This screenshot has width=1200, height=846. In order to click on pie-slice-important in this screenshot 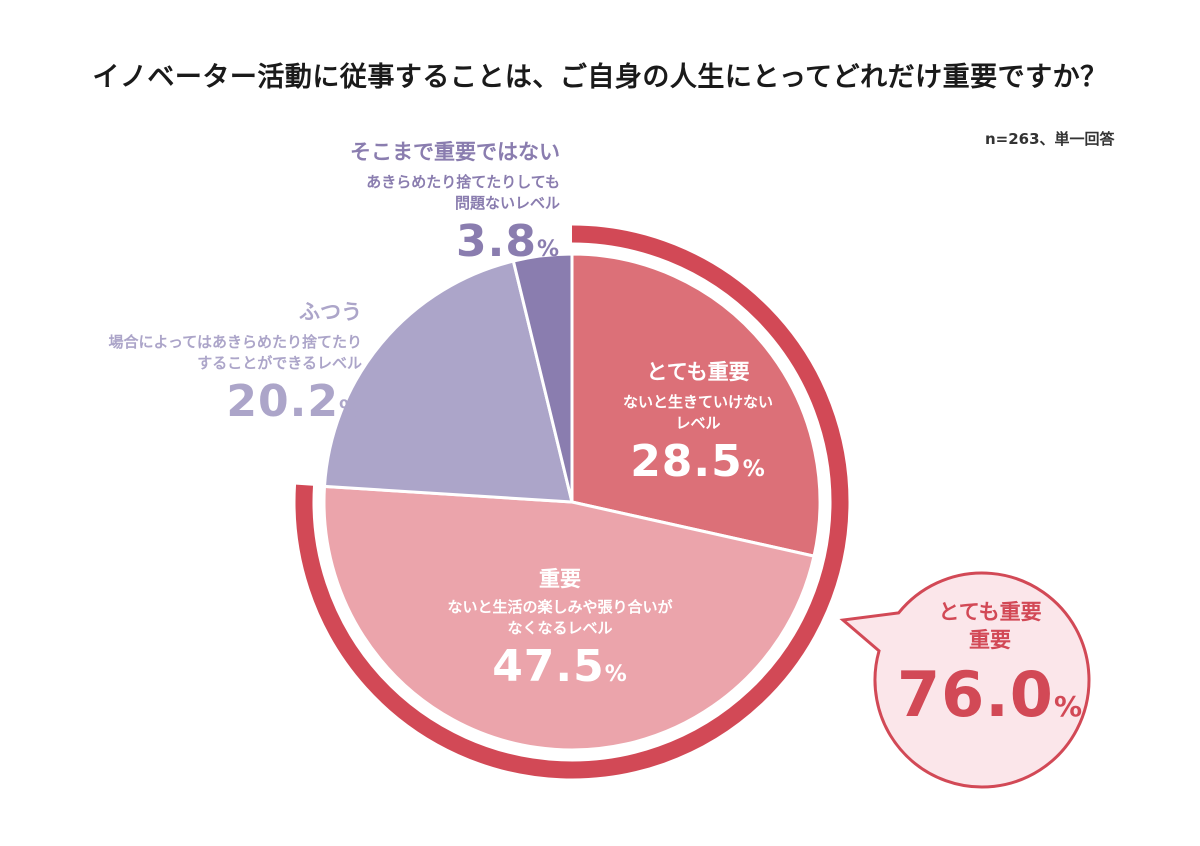, I will do `click(569, 618)`.